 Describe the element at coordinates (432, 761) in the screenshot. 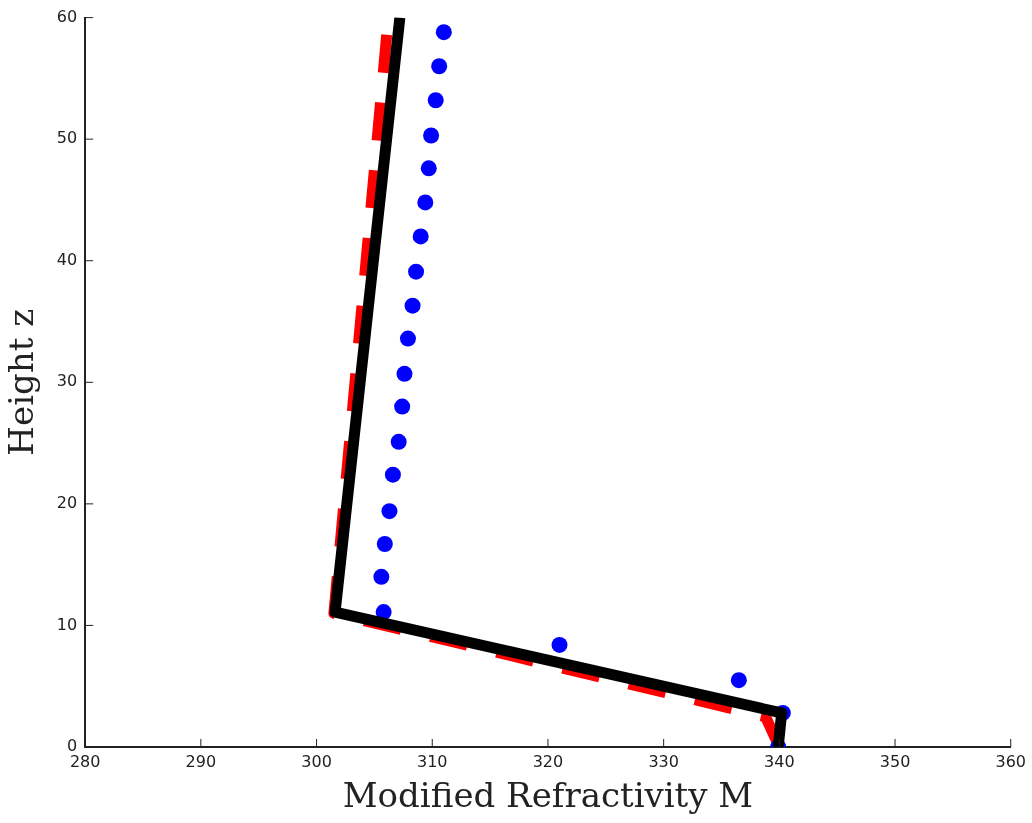

I see `x-tick-label: 310` at that location.